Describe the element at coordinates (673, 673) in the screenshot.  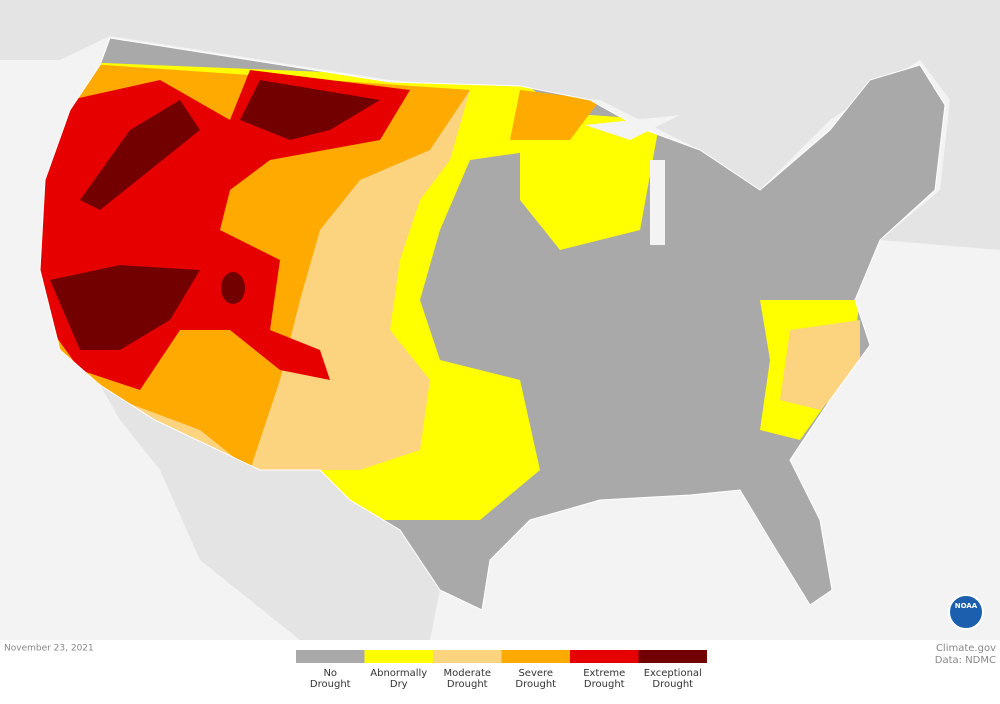
I see `legend-label: Exceptional` at that location.